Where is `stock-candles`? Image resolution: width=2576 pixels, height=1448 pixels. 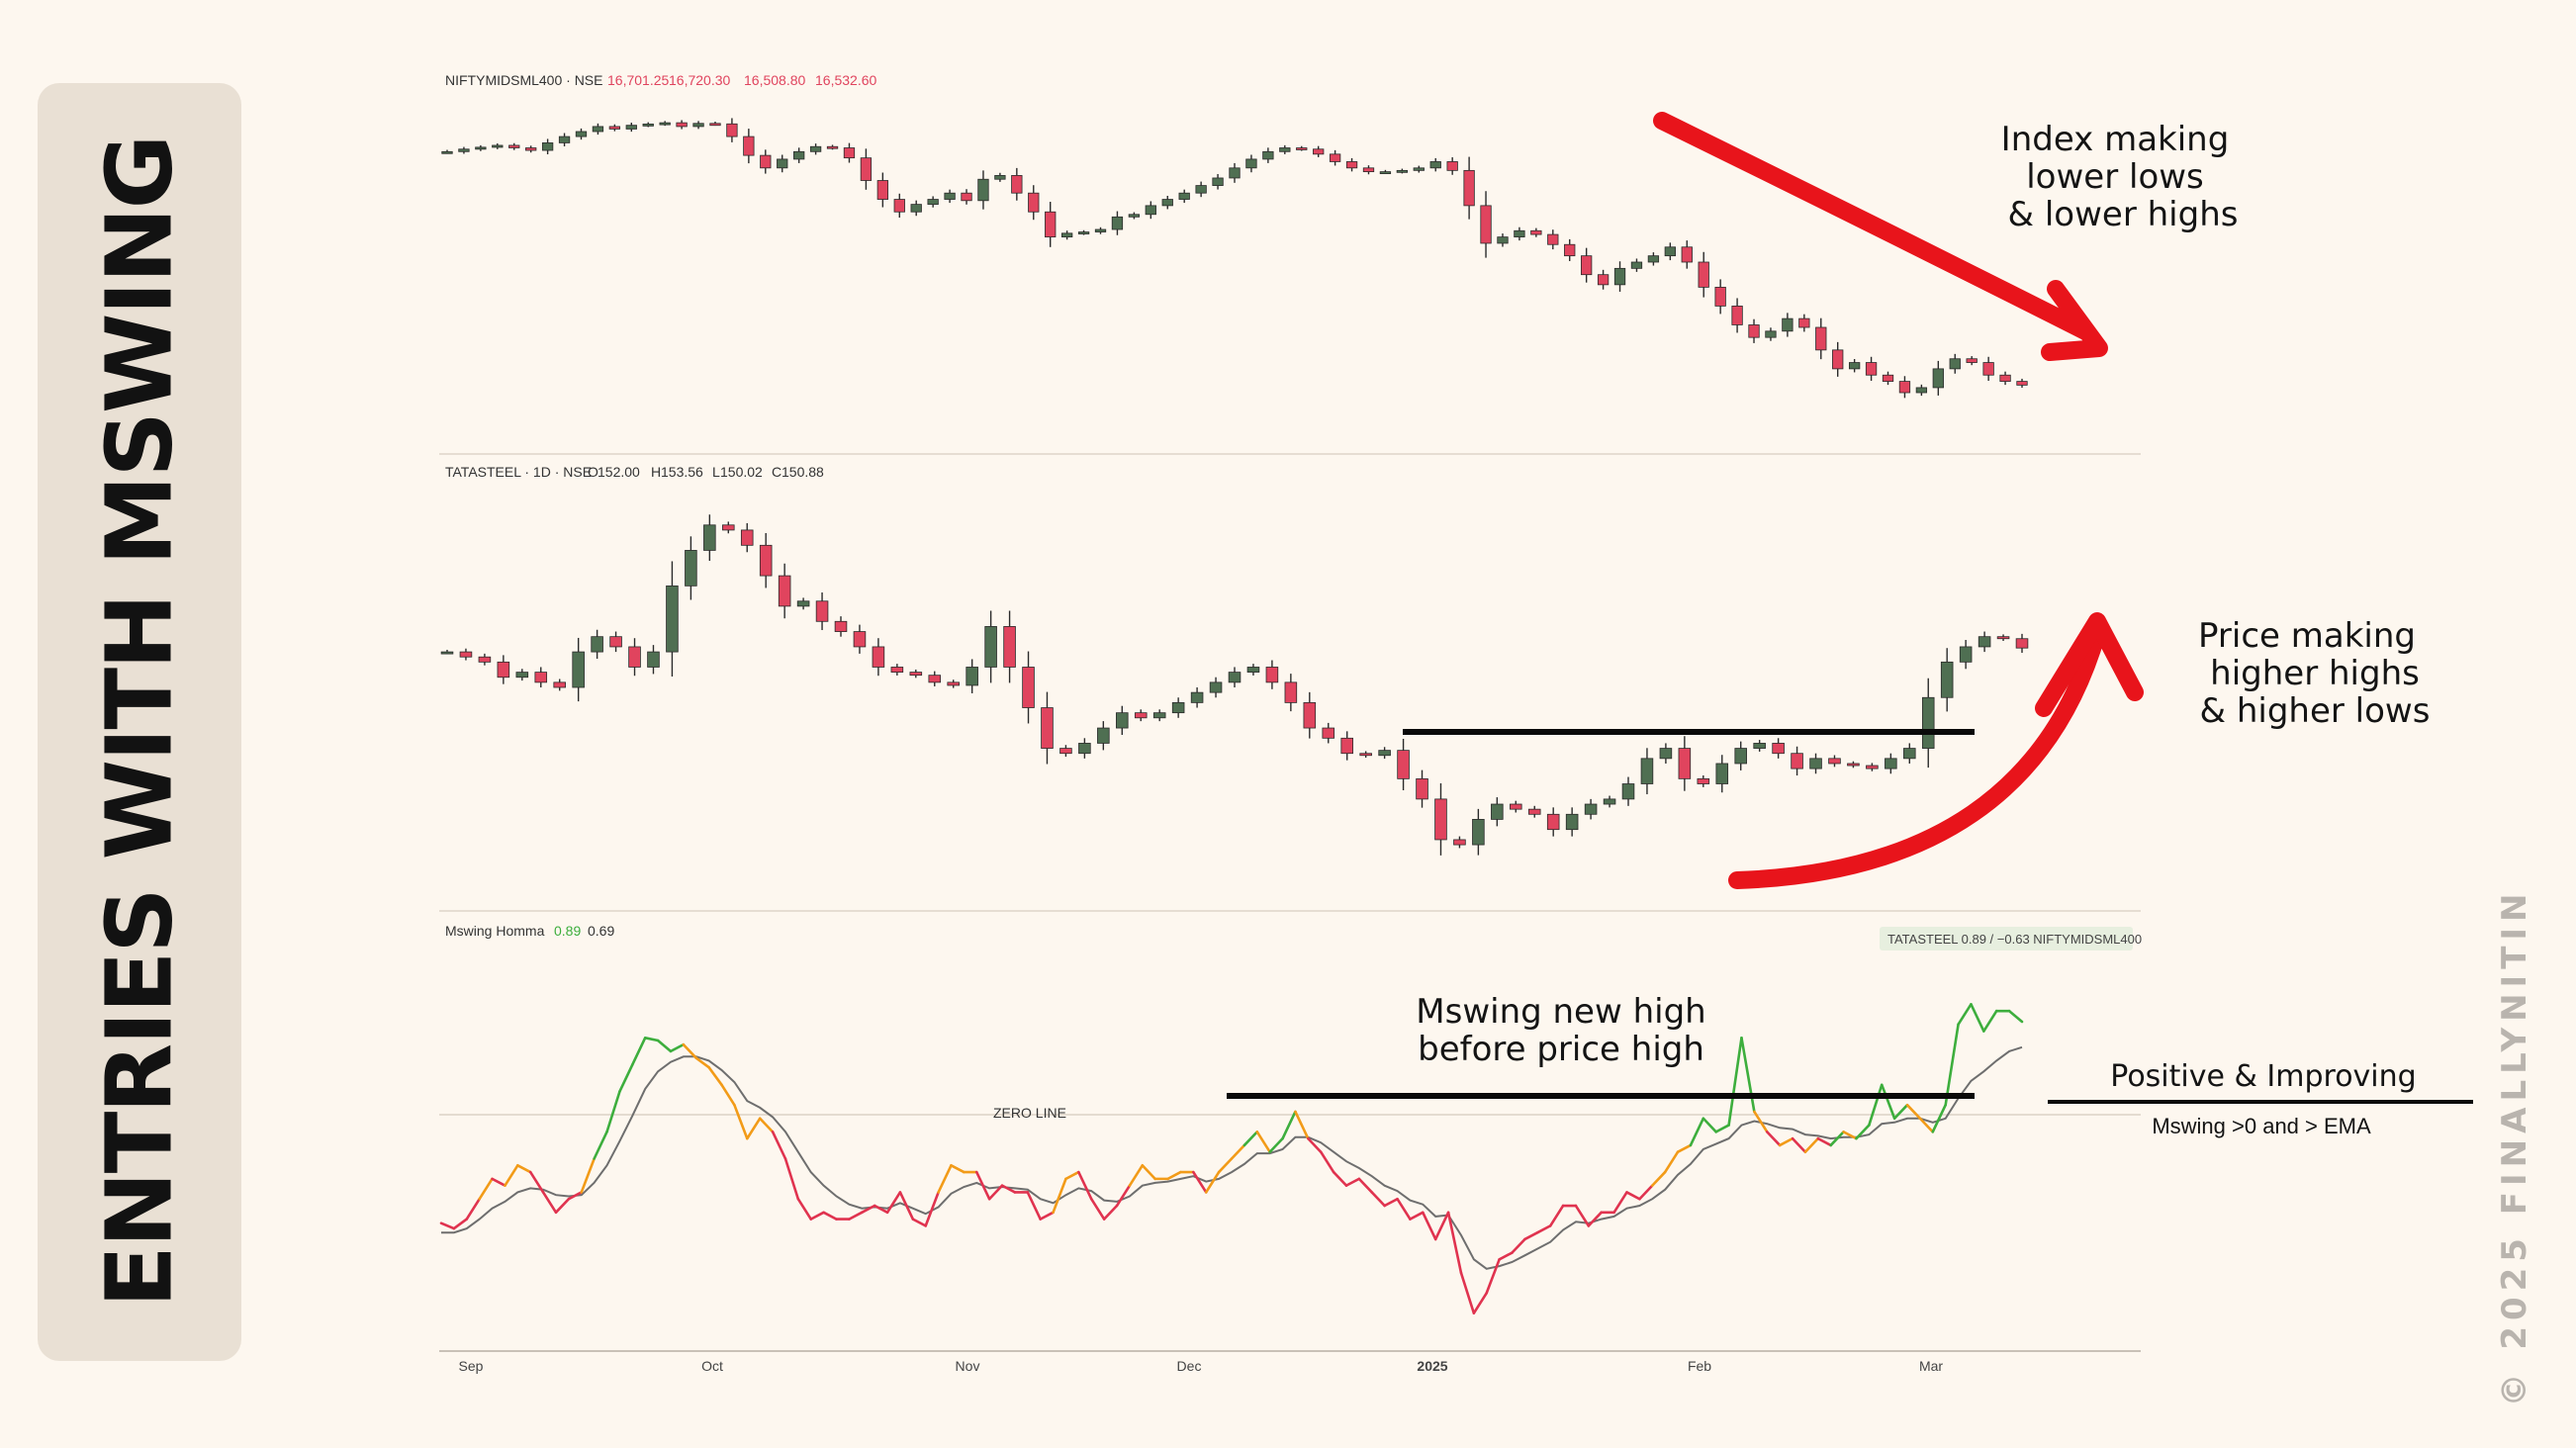 stock-candles is located at coordinates (1235, 685).